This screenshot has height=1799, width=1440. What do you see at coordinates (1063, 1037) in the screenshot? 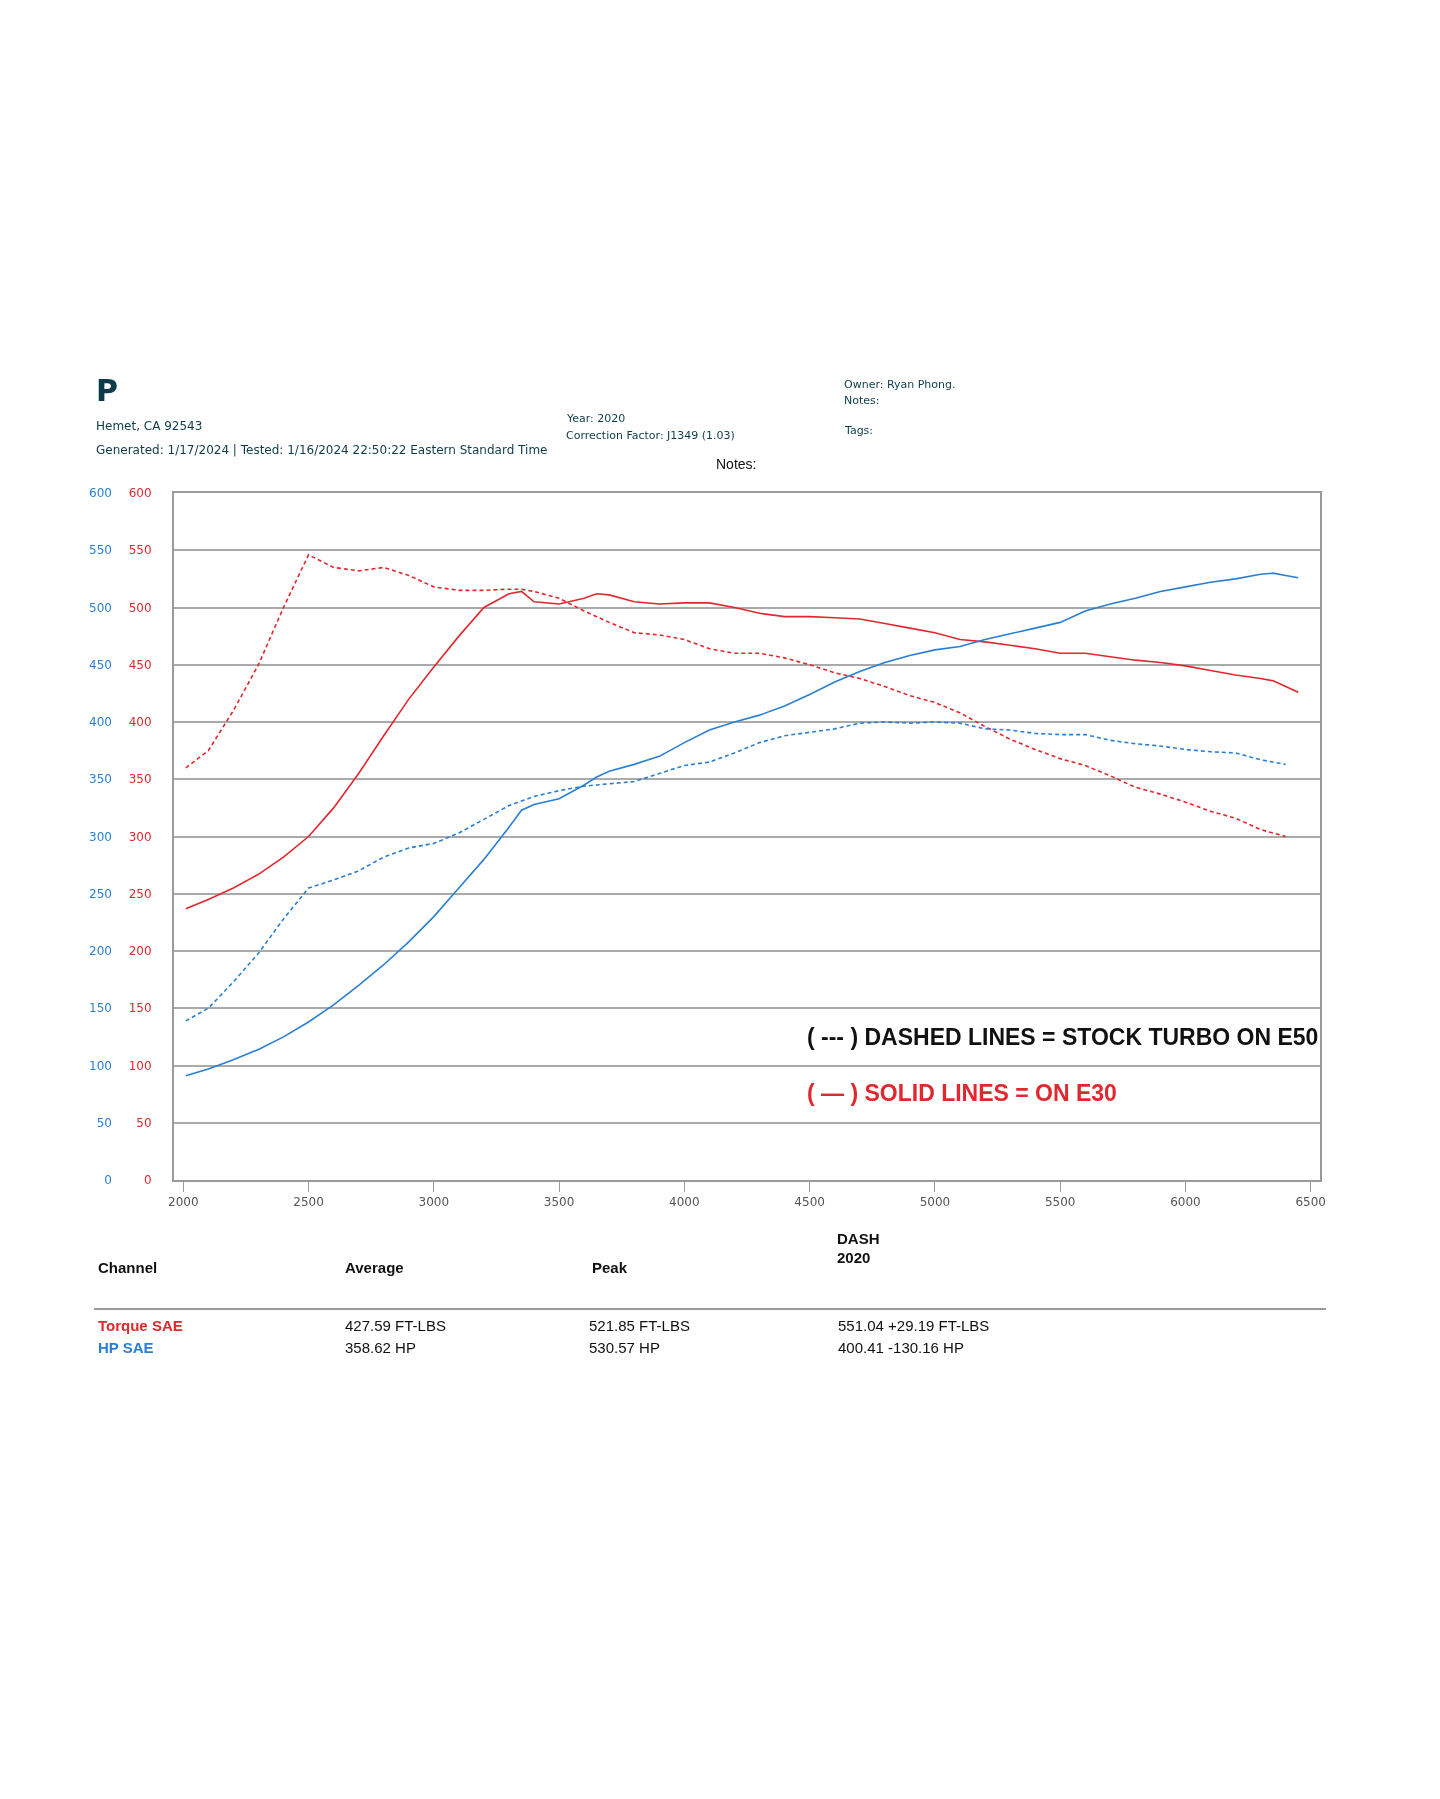
I see `annotation: ( --- ) DASHED LINES = STOCK TURBO ON E50` at bounding box center [1063, 1037].